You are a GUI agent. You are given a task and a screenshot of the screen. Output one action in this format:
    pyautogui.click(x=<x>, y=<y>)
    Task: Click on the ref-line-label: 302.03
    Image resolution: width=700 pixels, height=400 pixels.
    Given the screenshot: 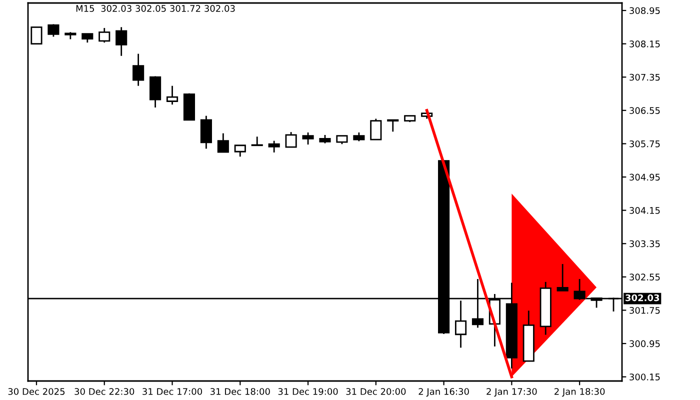 What is the action you would take?
    pyautogui.click(x=643, y=298)
    